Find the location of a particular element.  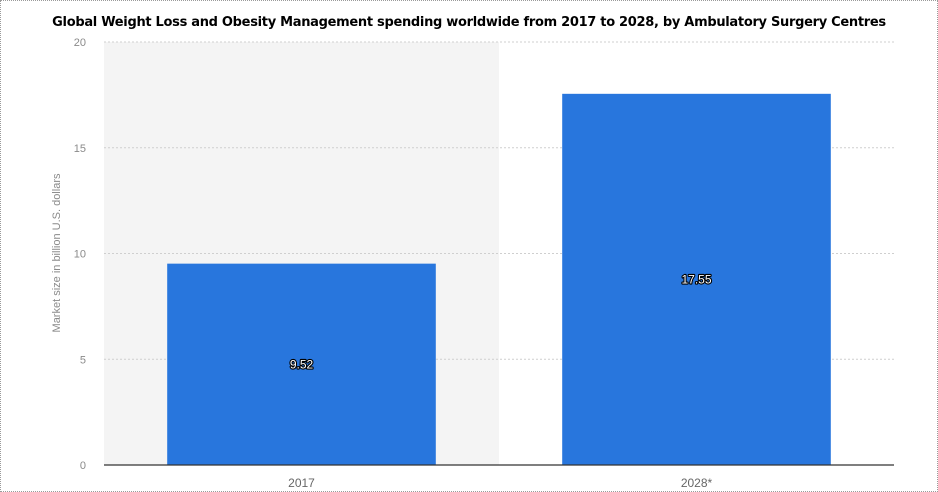

y-tick-label: 15 is located at coordinates (80, 149).